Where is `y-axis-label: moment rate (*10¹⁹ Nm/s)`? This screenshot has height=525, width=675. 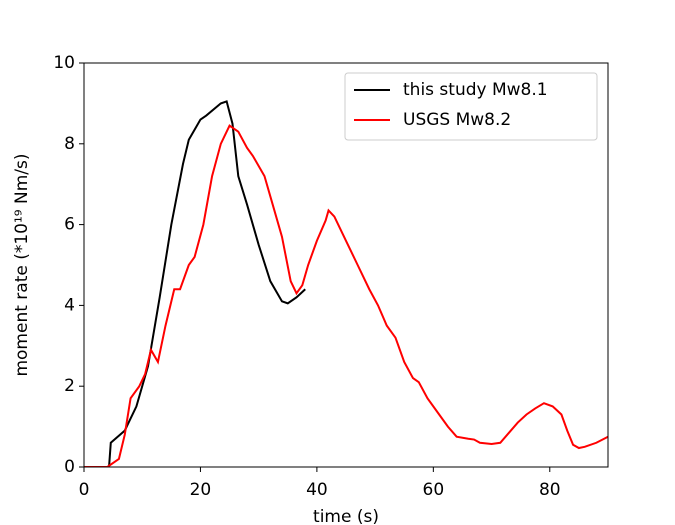
y-axis-label: moment rate (*10¹⁹ Nm/s) is located at coordinates (22, 264).